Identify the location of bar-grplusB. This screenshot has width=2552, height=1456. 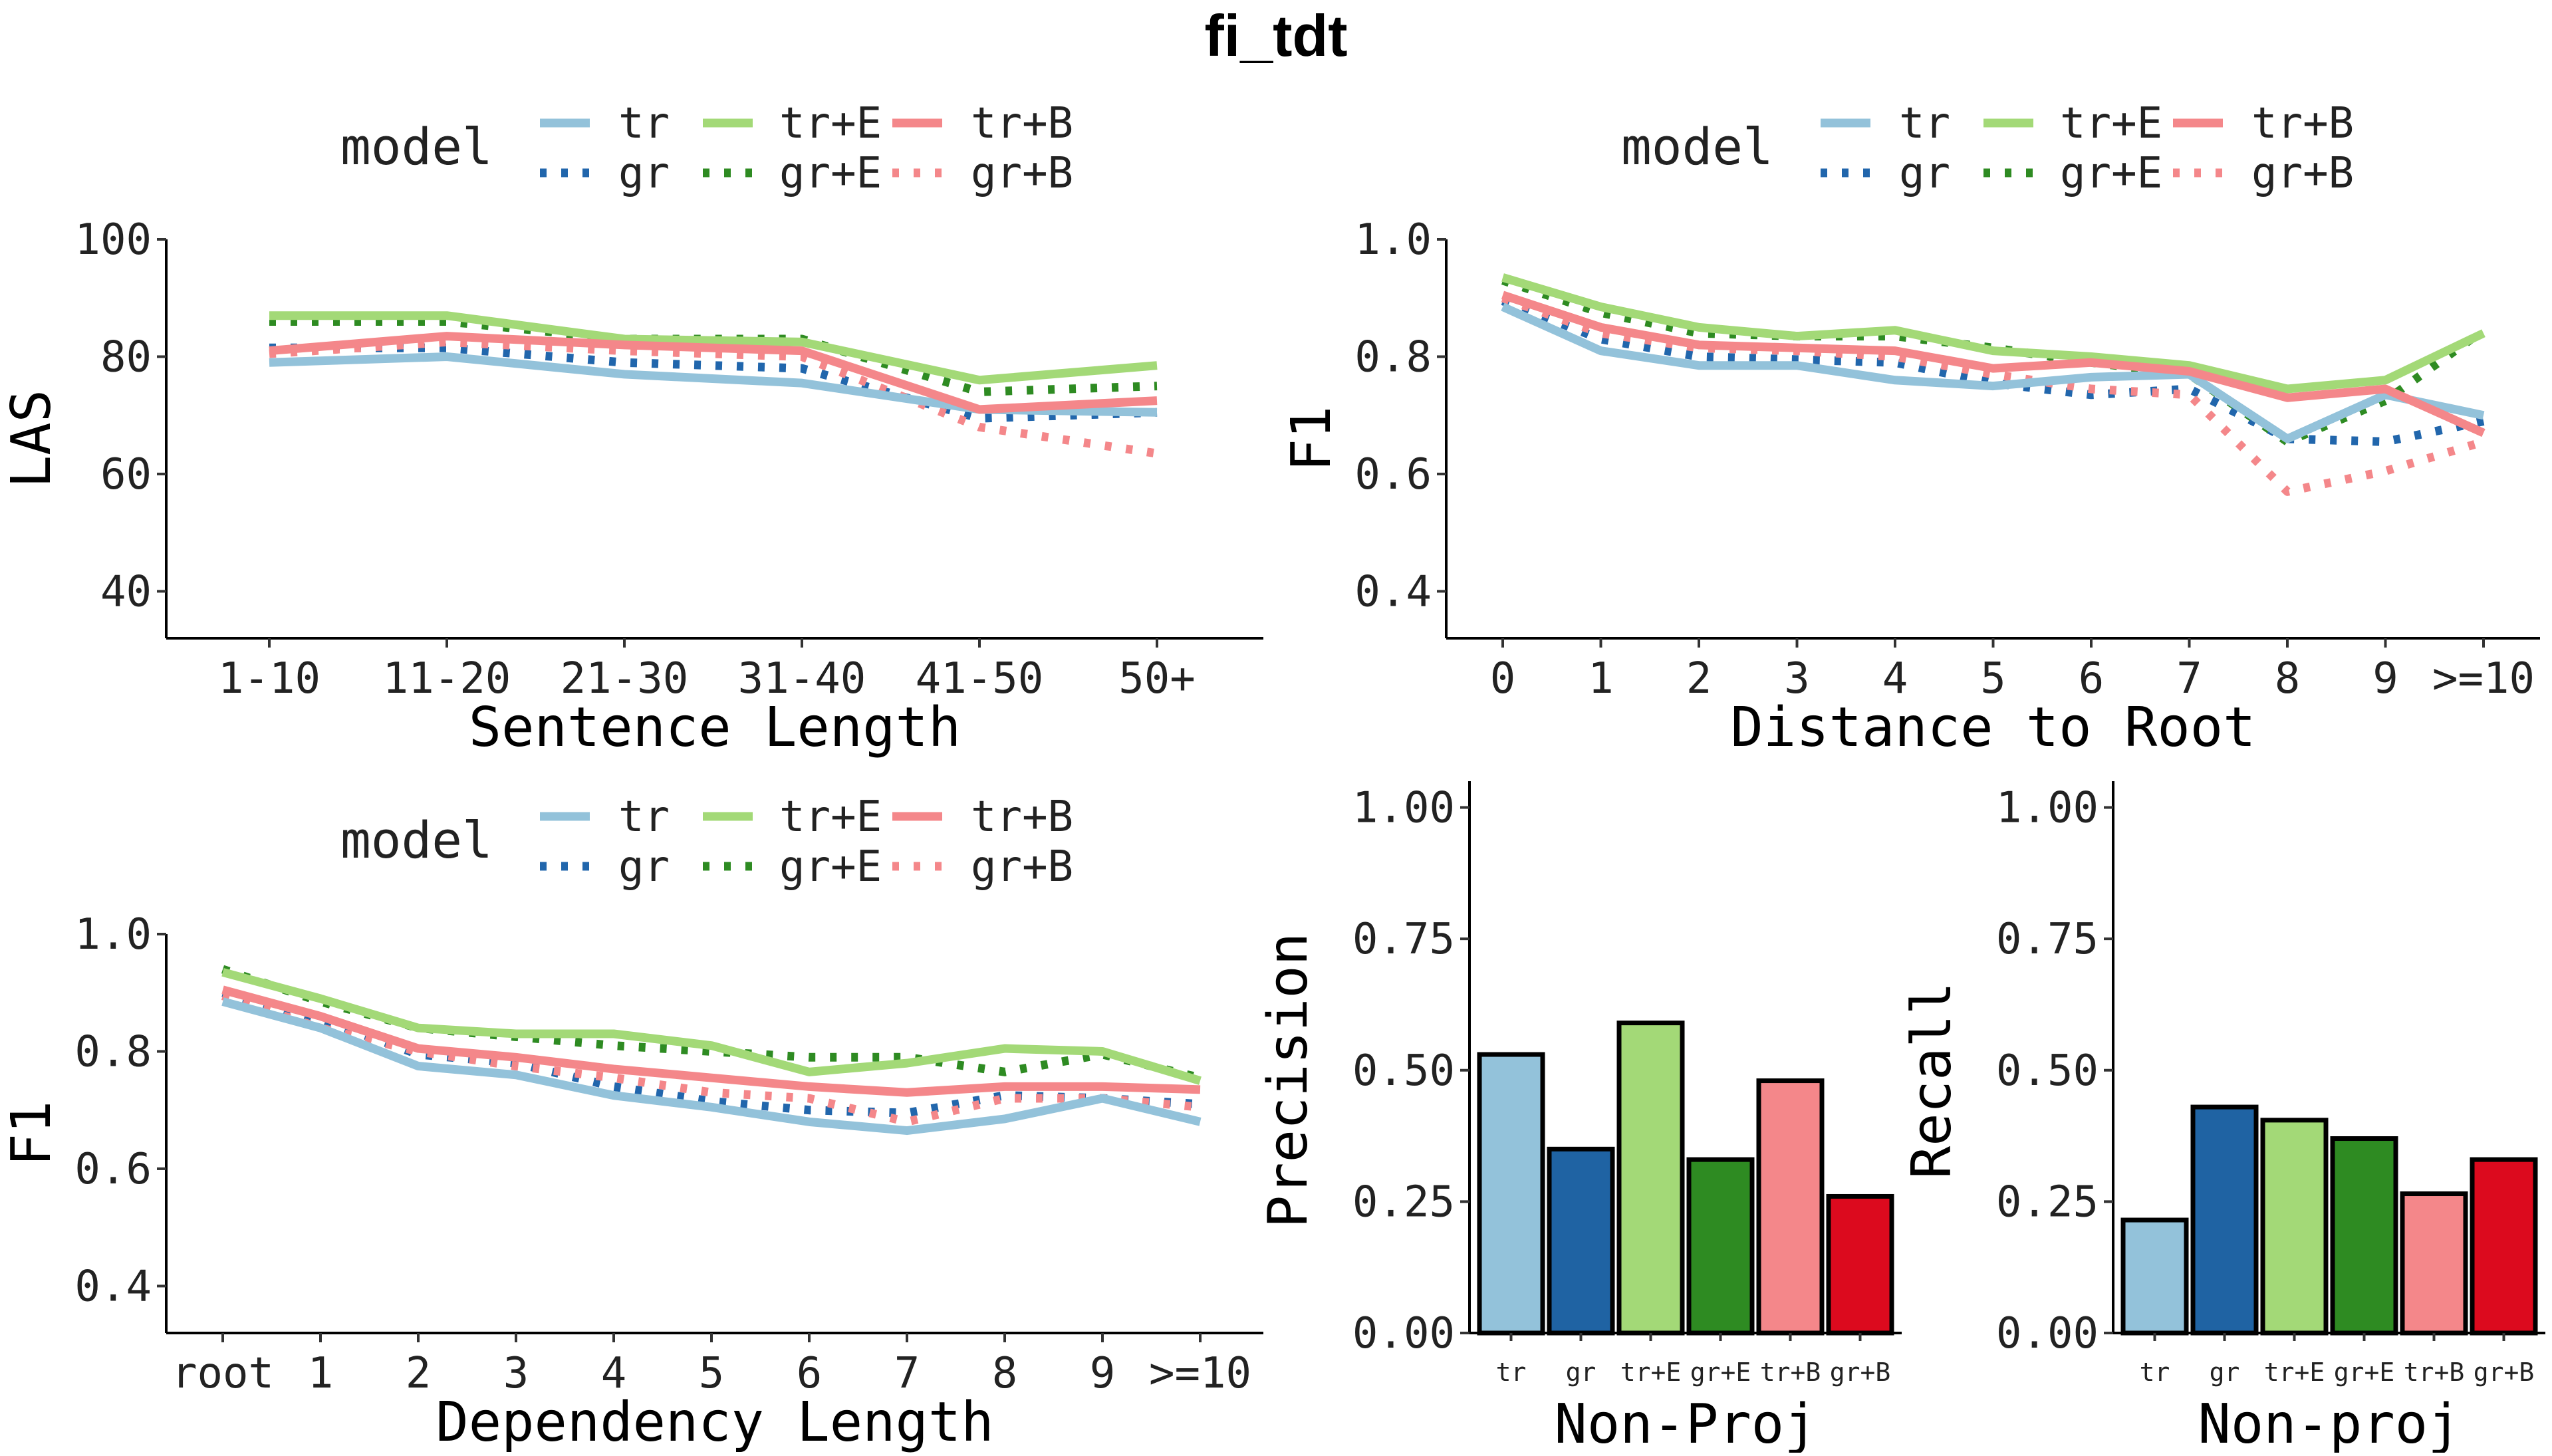
(2504, 1246).